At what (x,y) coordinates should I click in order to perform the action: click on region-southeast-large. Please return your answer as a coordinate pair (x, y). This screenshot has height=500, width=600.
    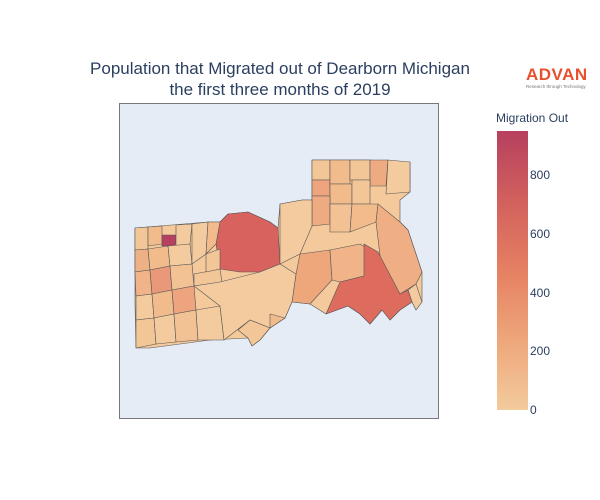
    Looking at the image, I should click on (369, 284).